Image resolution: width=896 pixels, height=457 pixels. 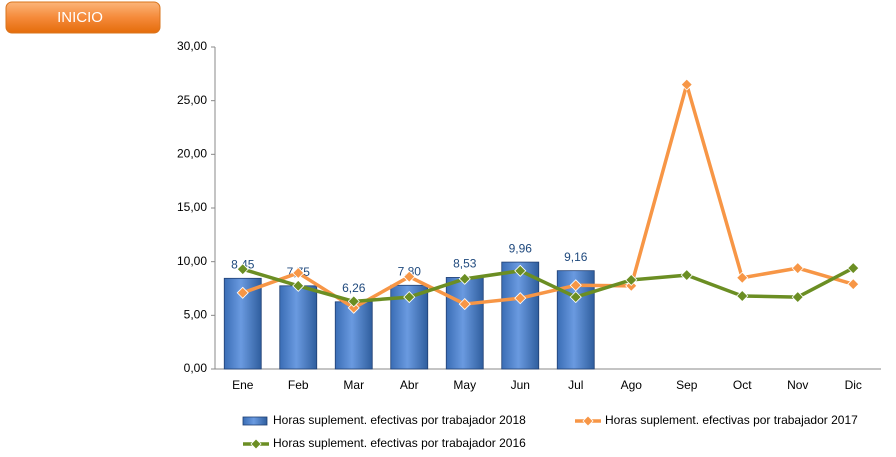 What do you see at coordinates (632, 385) in the screenshot?
I see `x-tick-label: Ago` at bounding box center [632, 385].